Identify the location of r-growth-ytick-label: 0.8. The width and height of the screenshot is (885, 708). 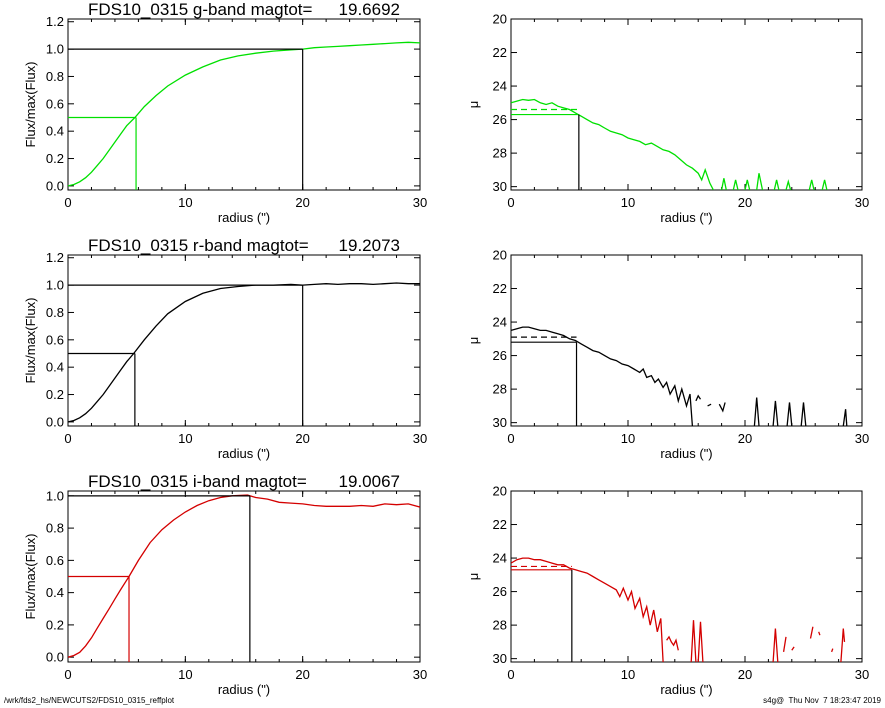
(55, 312).